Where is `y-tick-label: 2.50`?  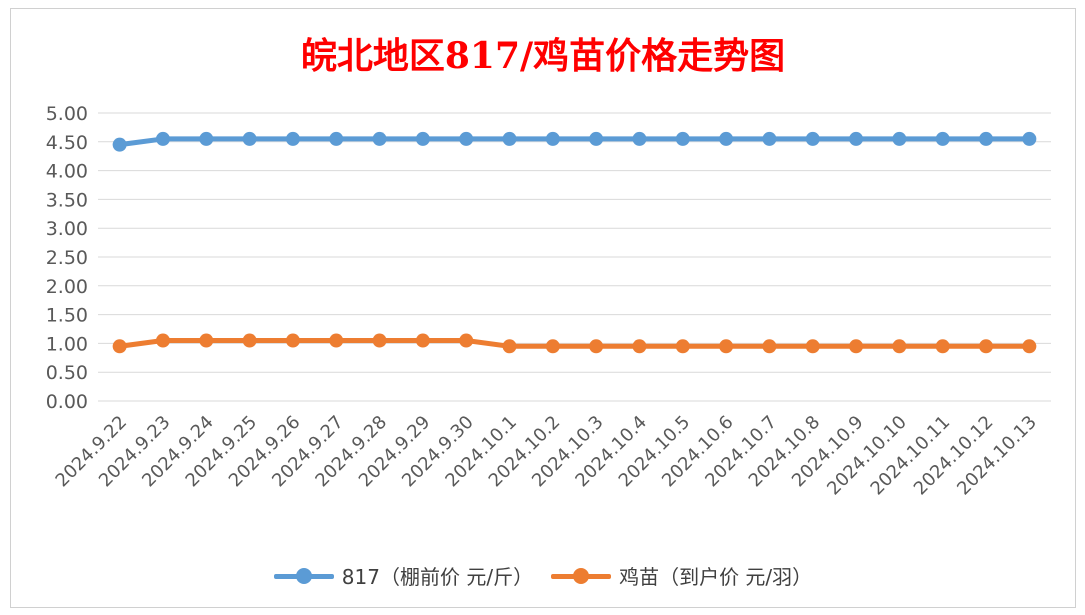
y-tick-label: 2.50 is located at coordinates (67, 258).